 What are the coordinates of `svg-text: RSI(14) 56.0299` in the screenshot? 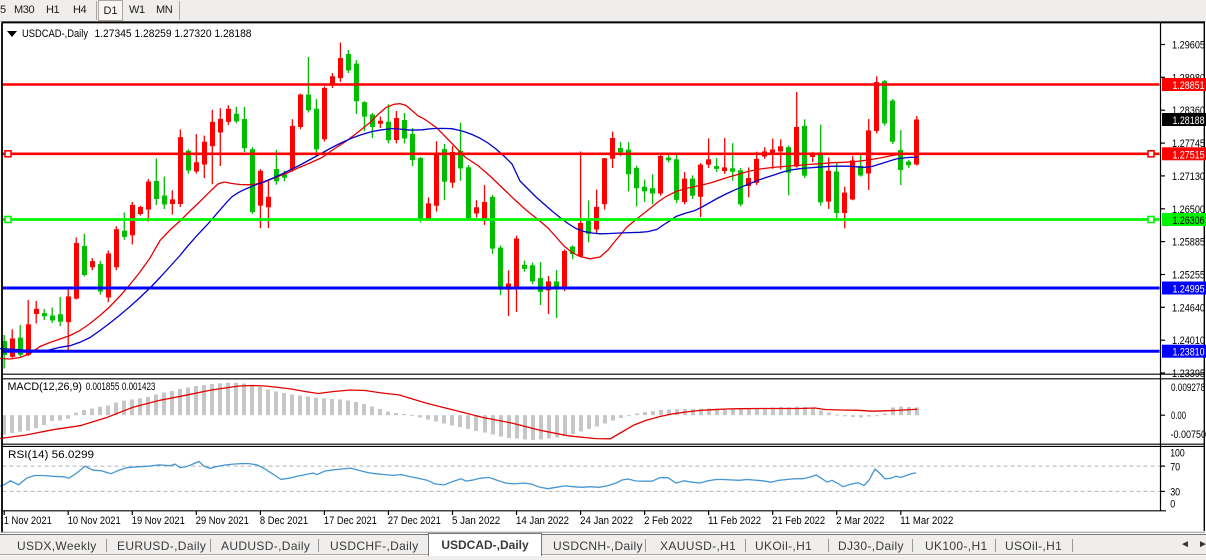 It's located at (51, 455).